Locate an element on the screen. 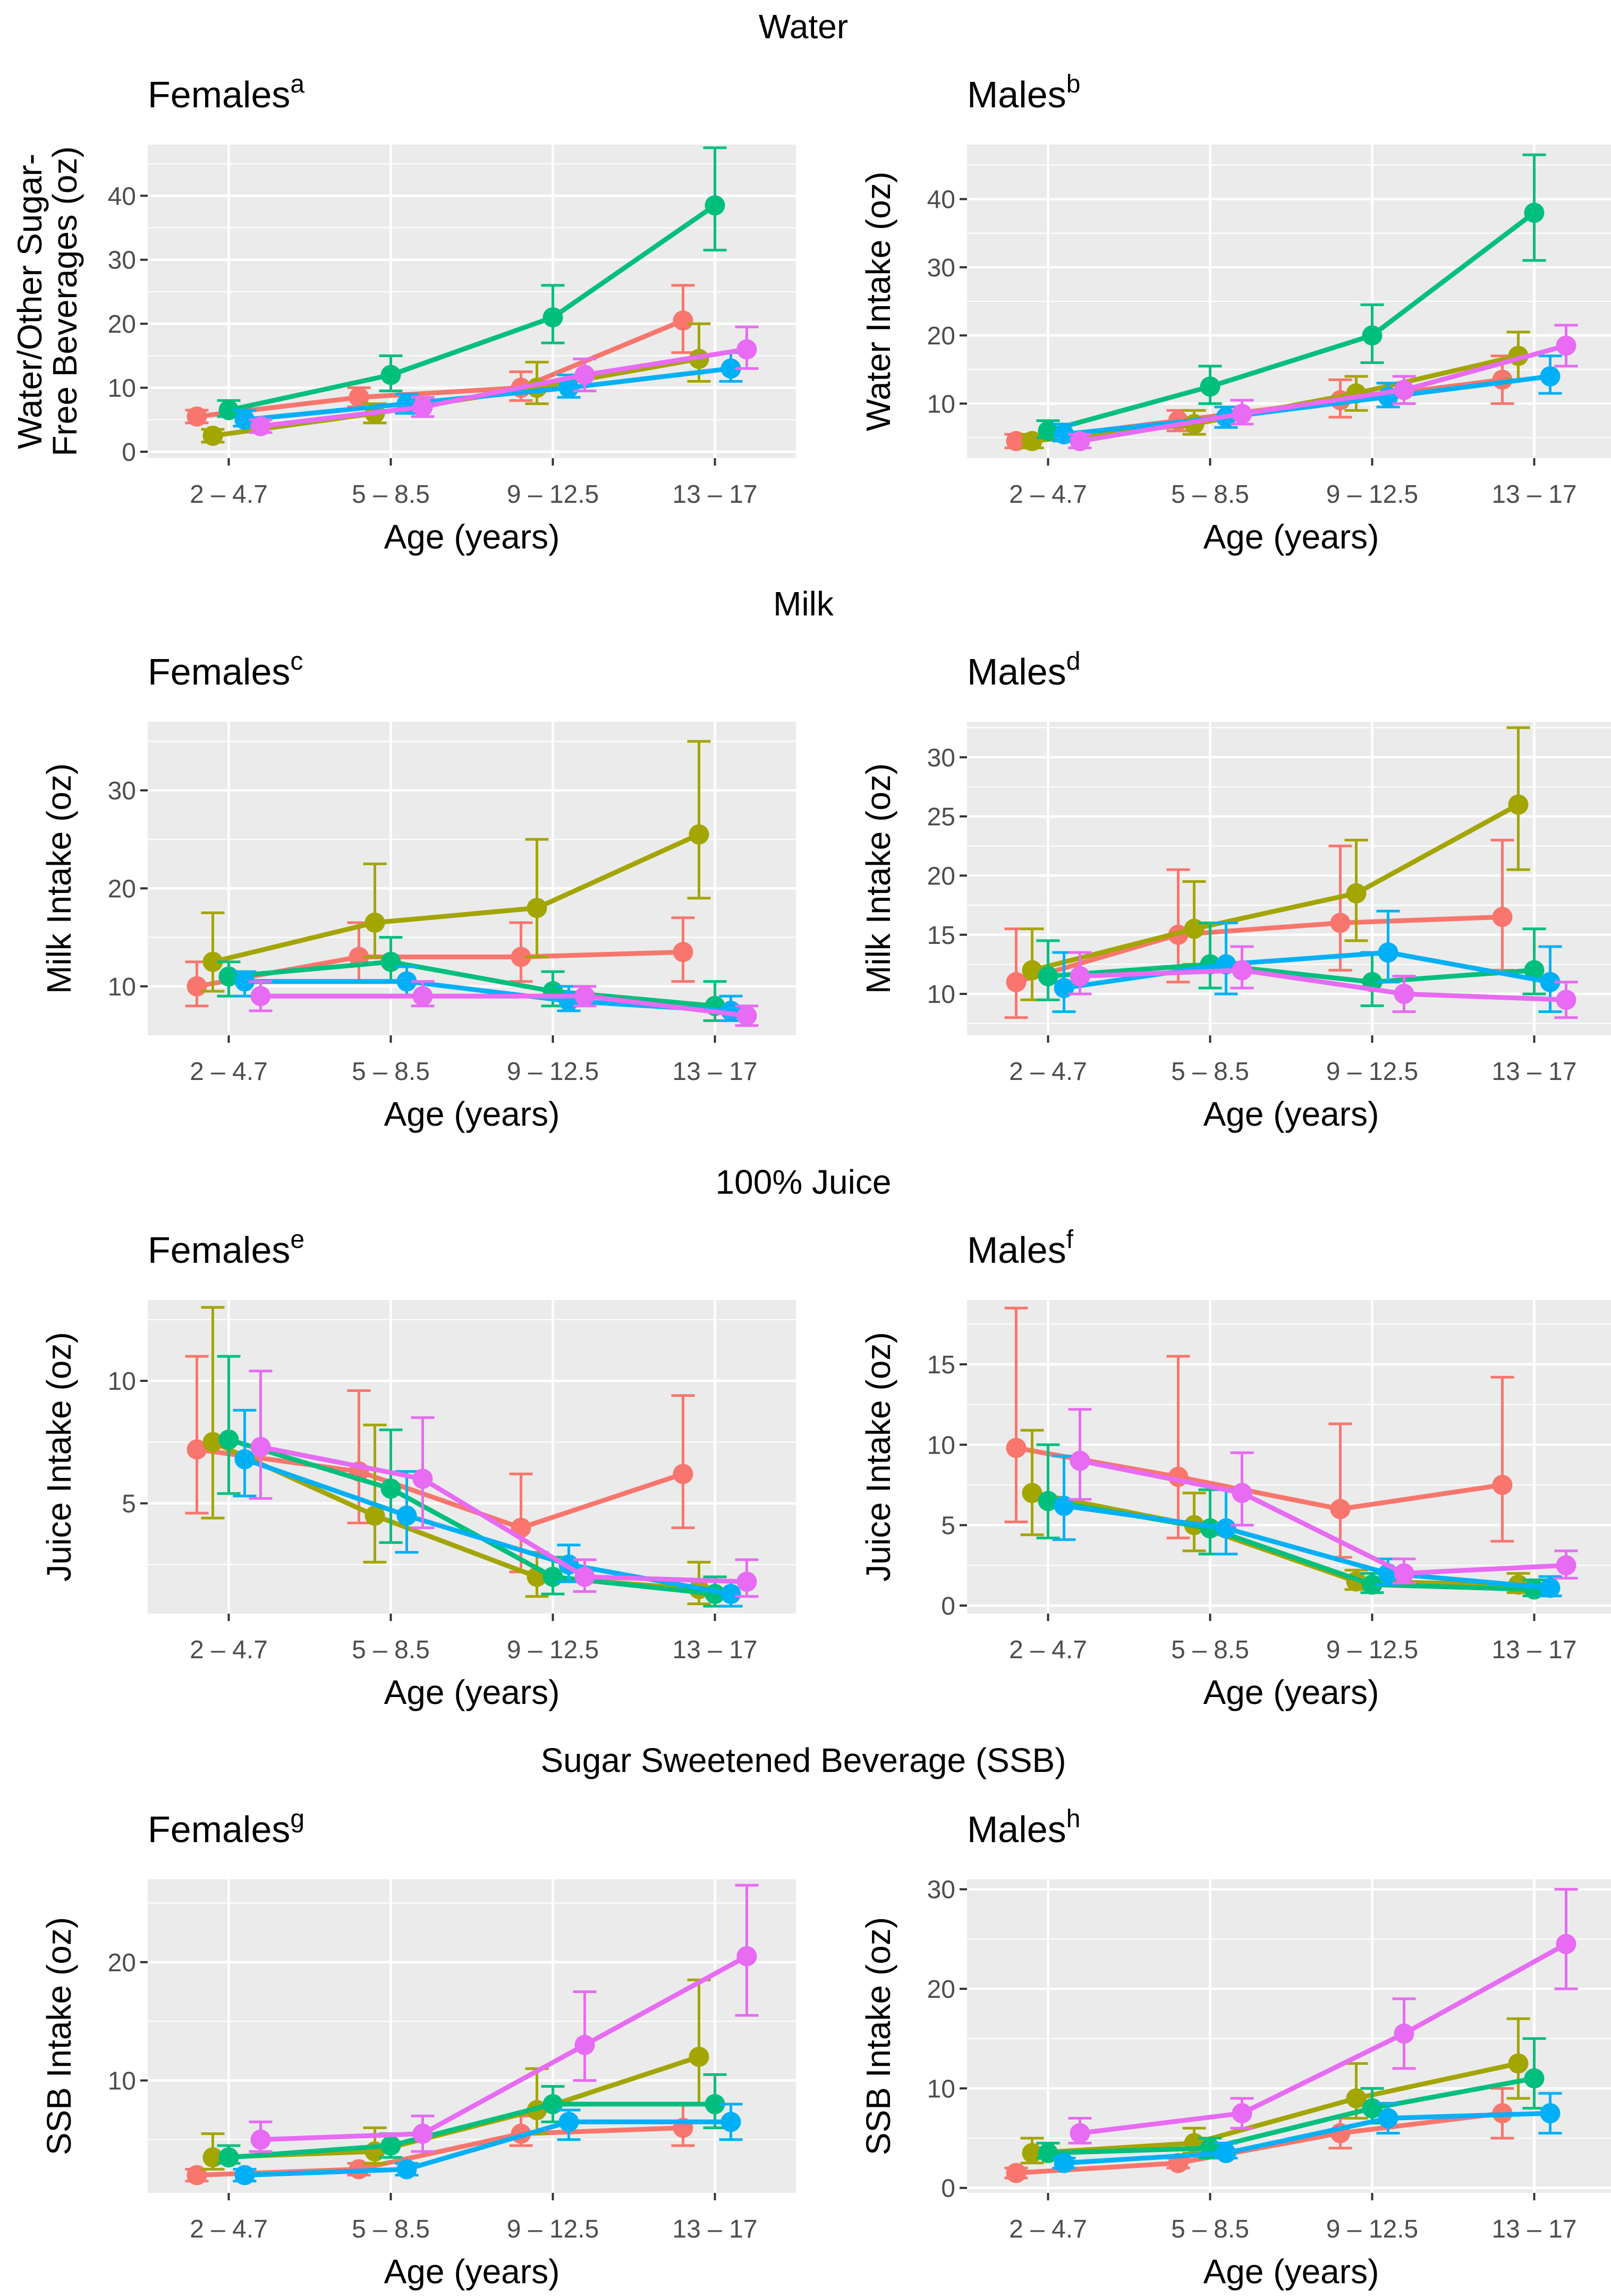 The height and width of the screenshot is (2296, 1611). panel-title: Femalesg is located at coordinates (226, 1827).